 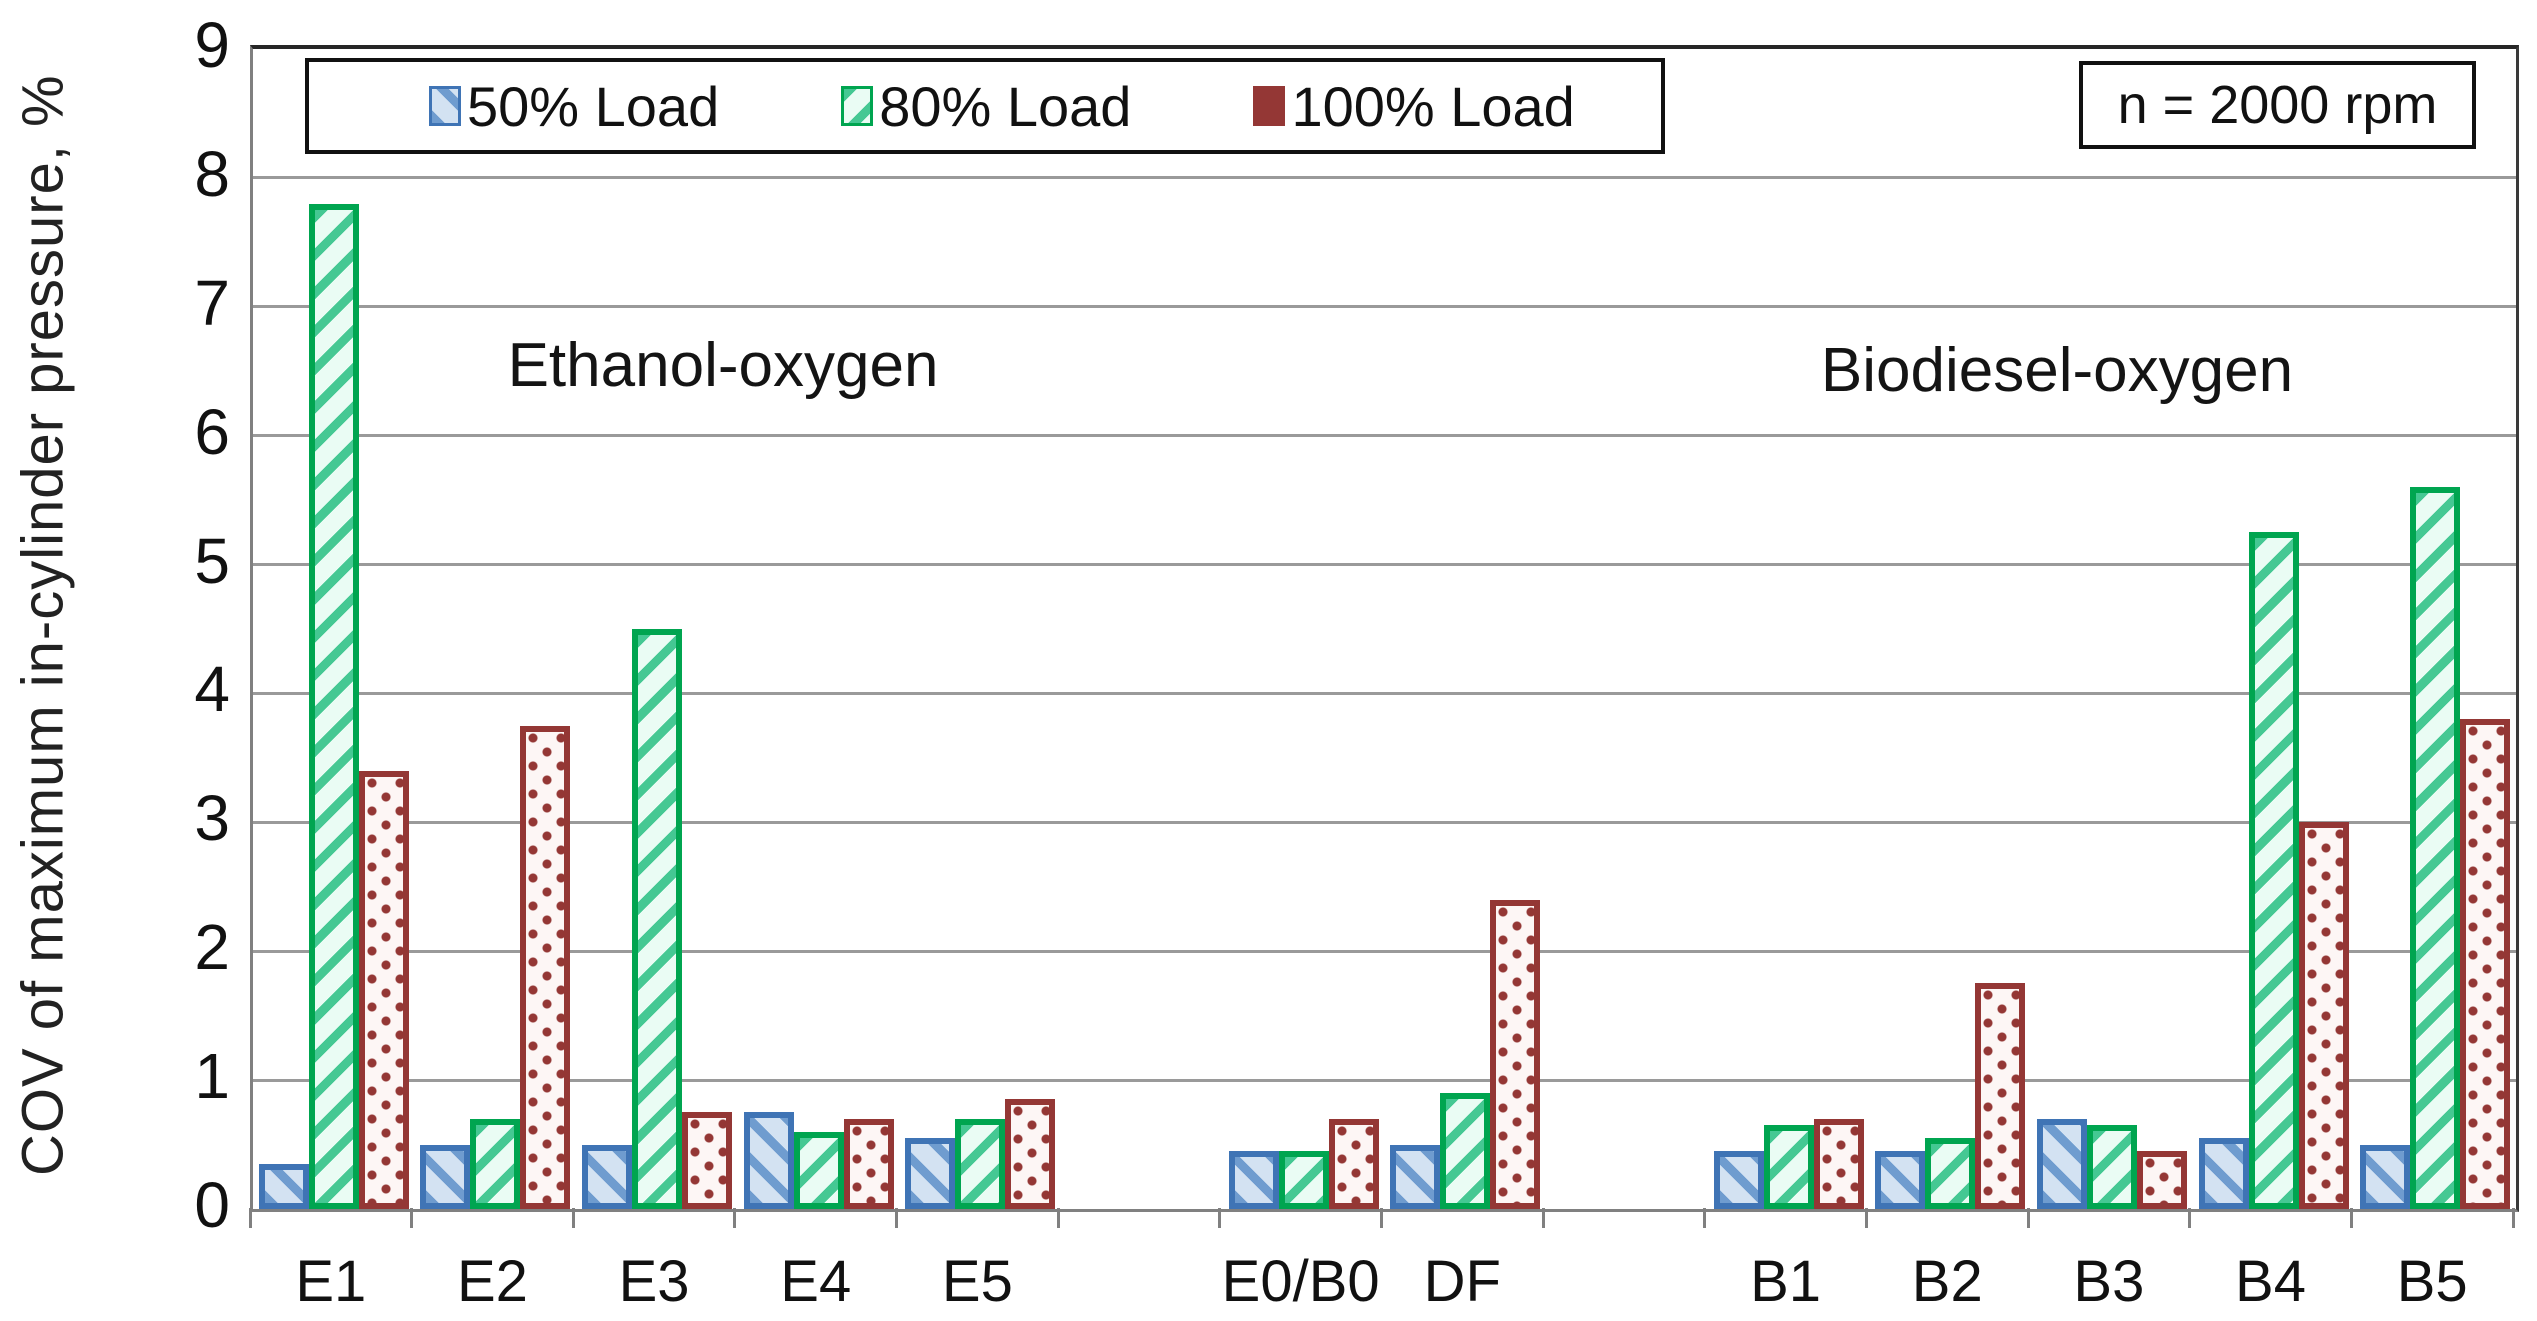 I want to click on x-category-label-B2: B2, so click(x=1947, y=1281).